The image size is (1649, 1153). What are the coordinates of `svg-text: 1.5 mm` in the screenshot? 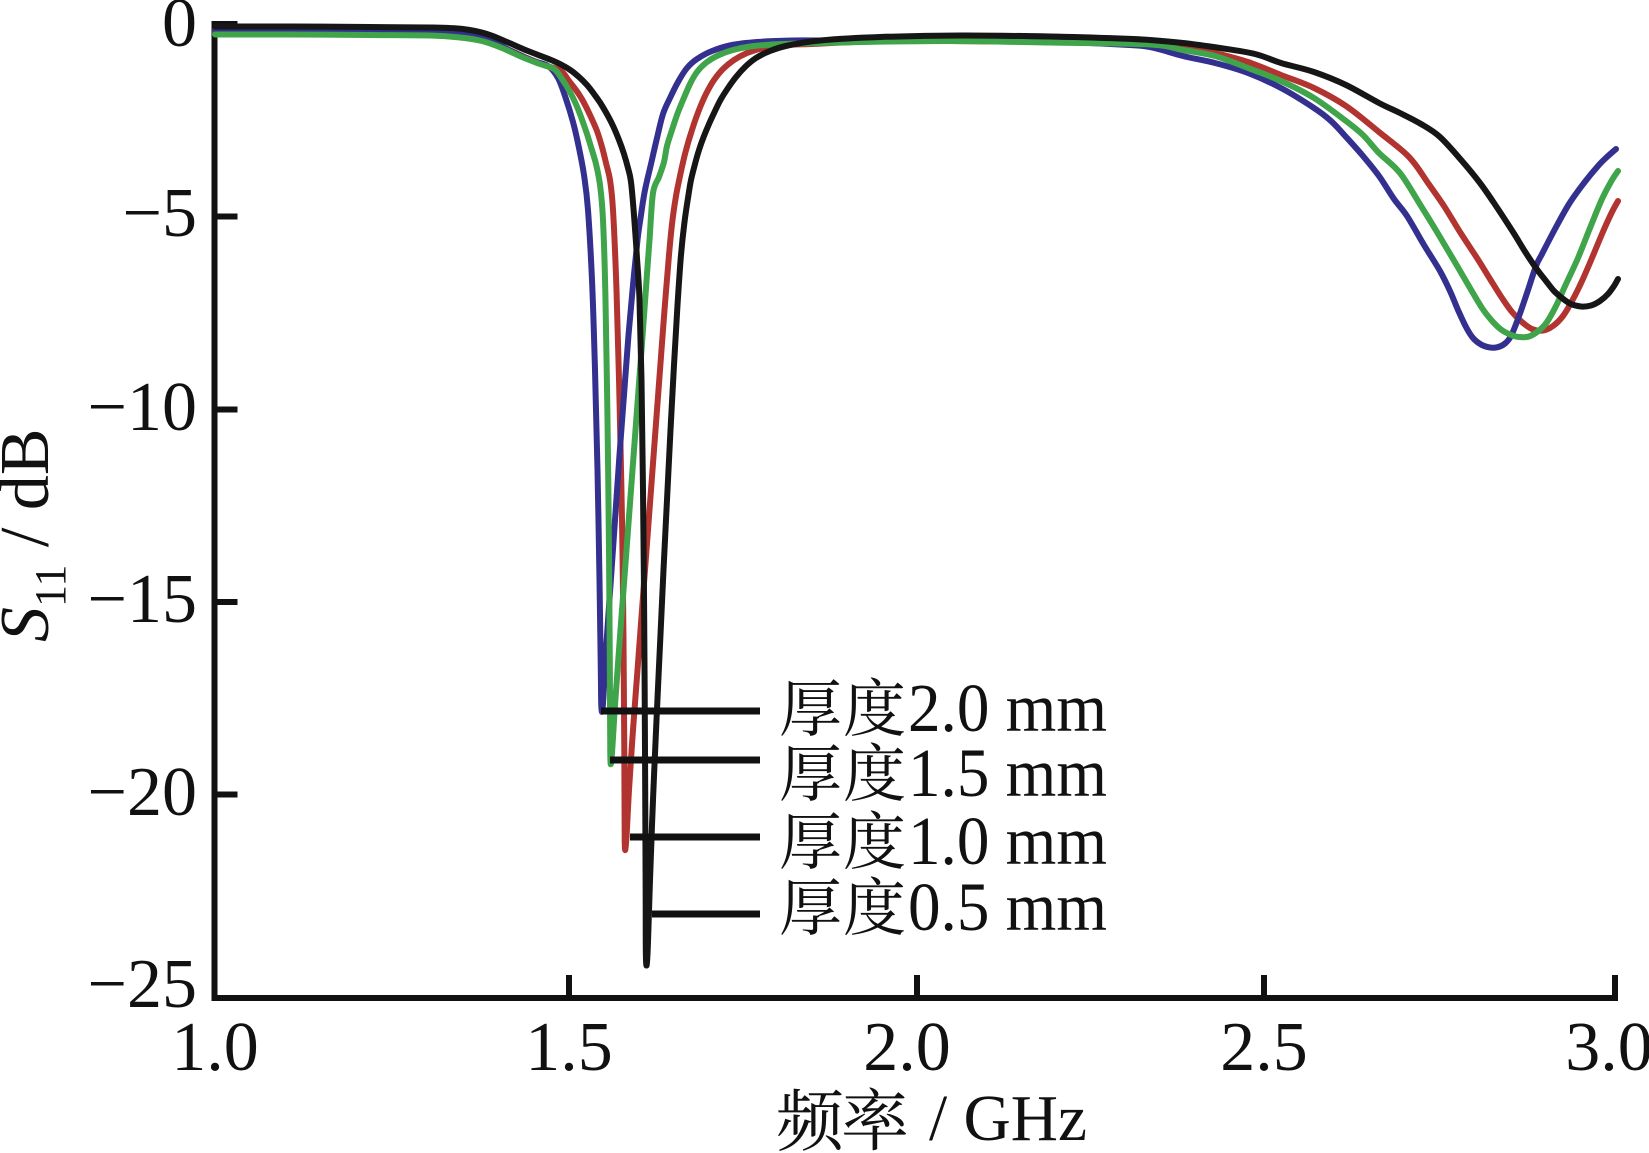 It's located at (1007, 773).